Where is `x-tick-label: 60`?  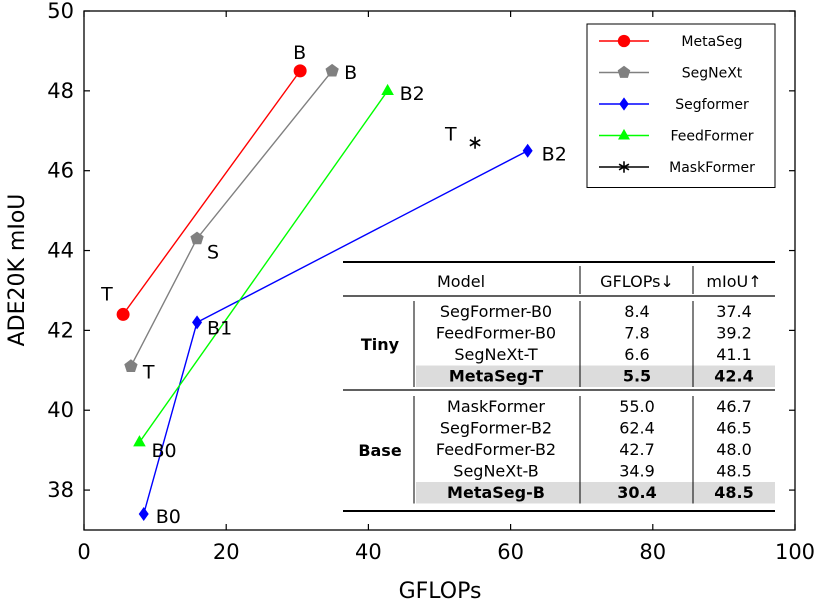
x-tick-label: 60 is located at coordinates (510, 552).